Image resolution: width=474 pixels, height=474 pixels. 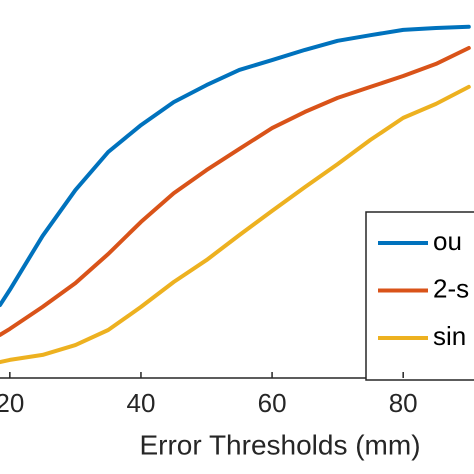 I want to click on x-tick-label: 60, so click(x=272, y=403).